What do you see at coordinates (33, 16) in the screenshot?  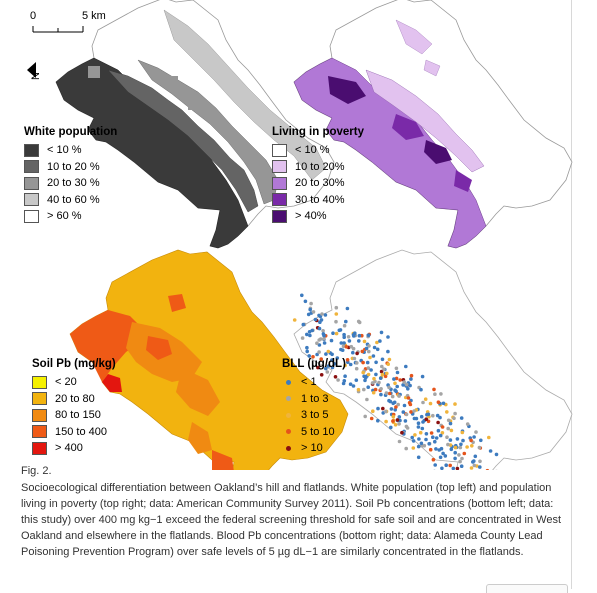 I see `scale-zero: 0` at bounding box center [33, 16].